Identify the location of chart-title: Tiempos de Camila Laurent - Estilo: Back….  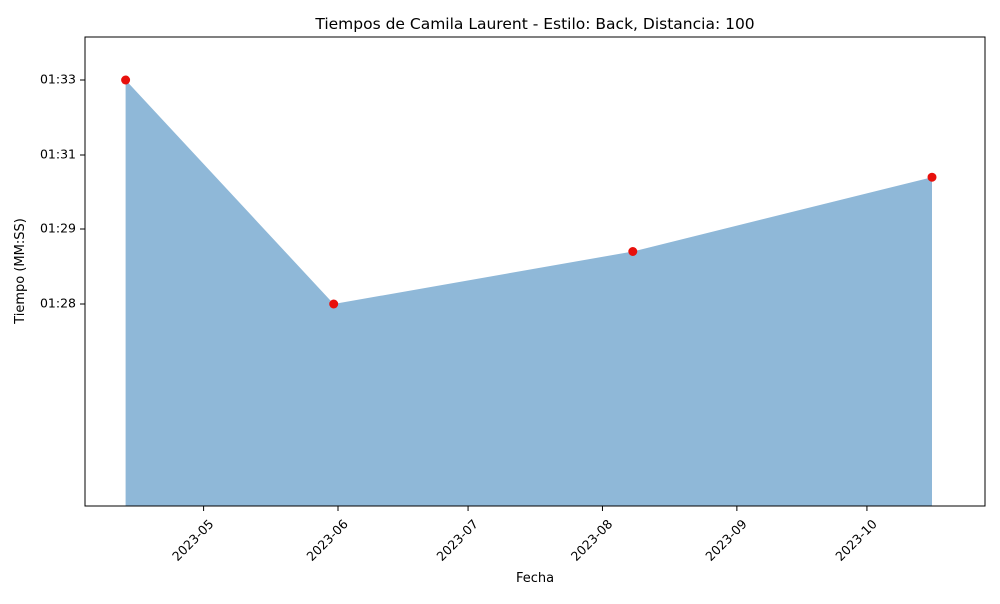
(534, 24).